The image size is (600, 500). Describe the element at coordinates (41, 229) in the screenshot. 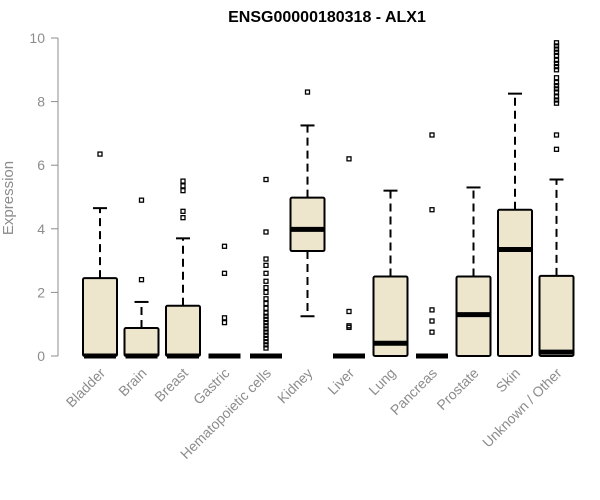

I see `y-tick-label: 4` at that location.